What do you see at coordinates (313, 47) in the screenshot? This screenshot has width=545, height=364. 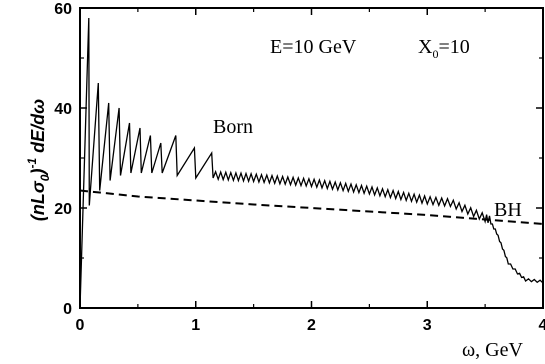 I see `energy-annotation: E=10 GeV` at bounding box center [313, 47].